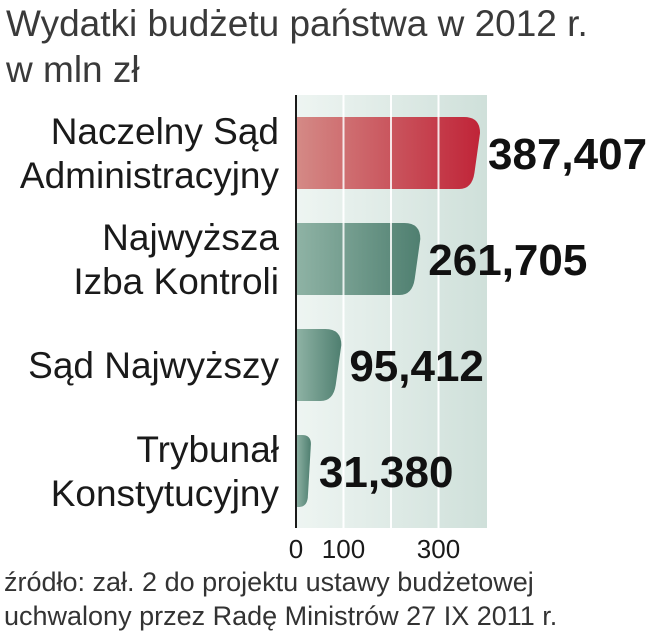  I want to click on category-label: Trybunał, so click(207, 449).